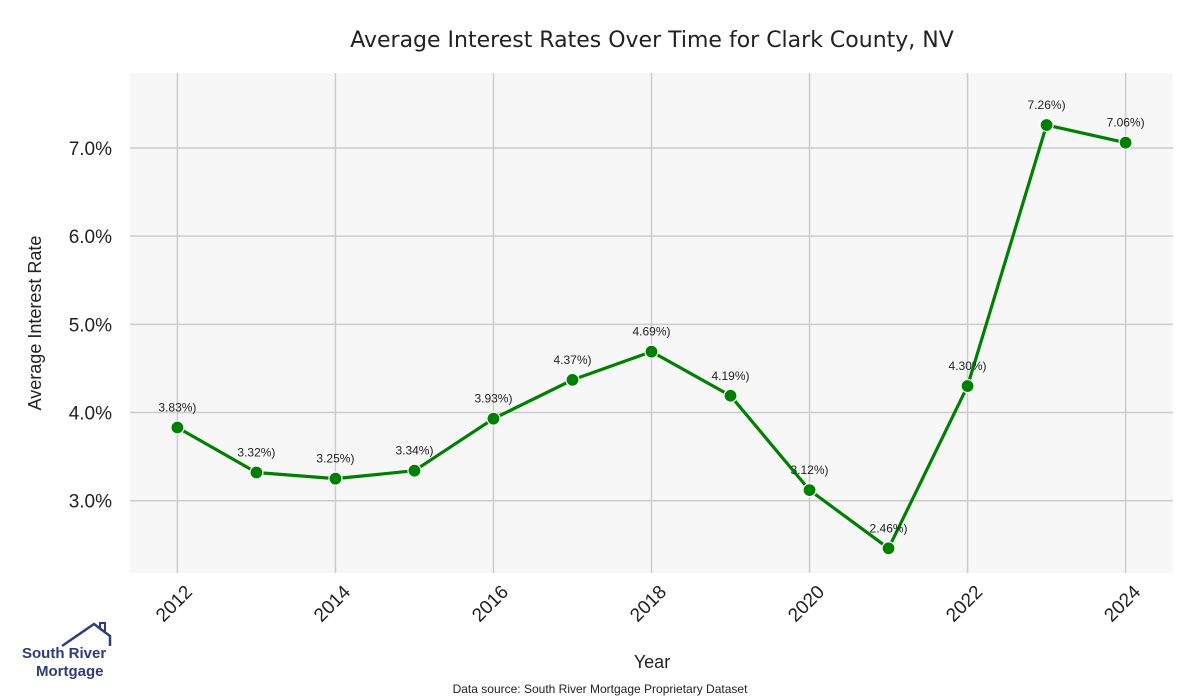 The width and height of the screenshot is (1200, 700). Describe the element at coordinates (1126, 123) in the screenshot. I see `data-label: 7.06%)` at that location.